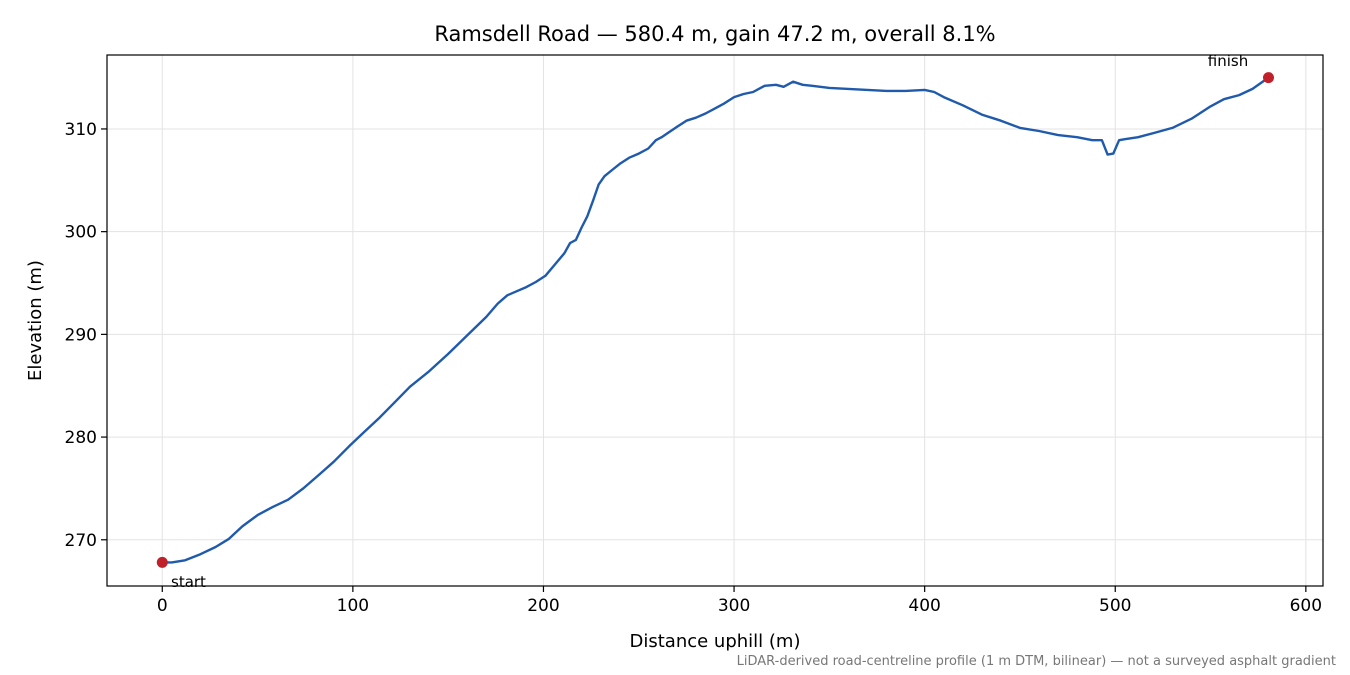 The width and height of the screenshot is (1350, 675). What do you see at coordinates (543, 606) in the screenshot?
I see `x-tick-label: 200` at bounding box center [543, 606].